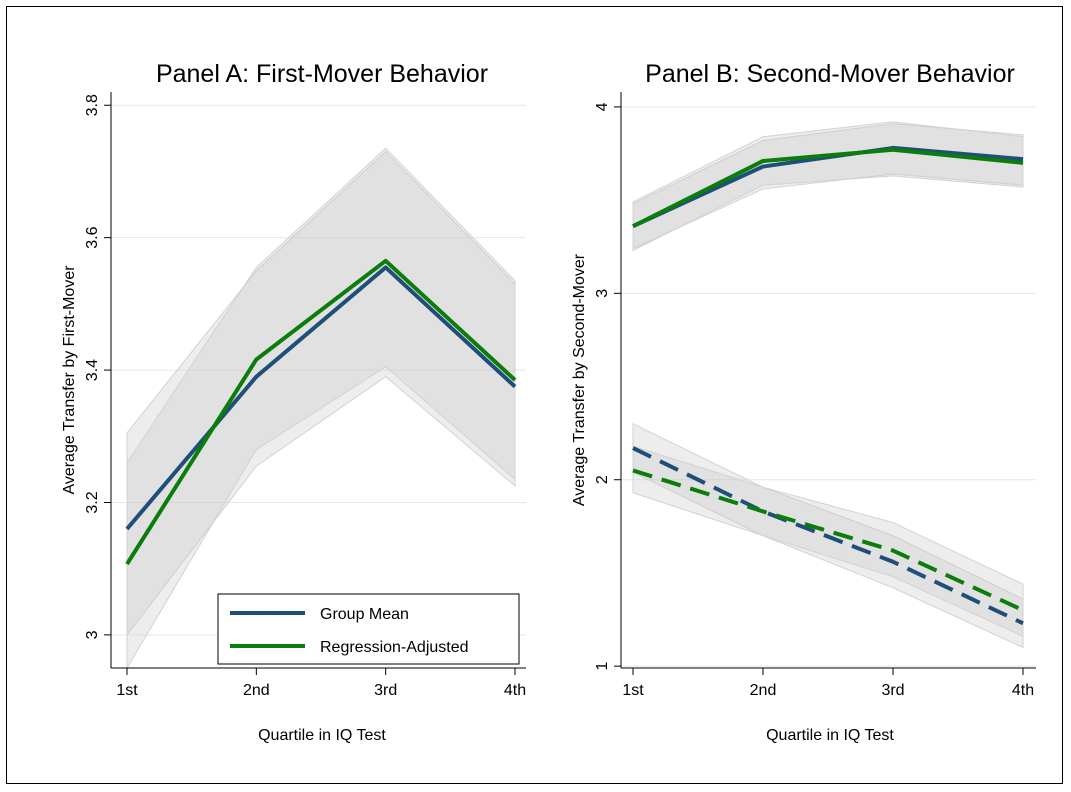  I want to click on y-tick-label: 3.6, so click(92, 237).